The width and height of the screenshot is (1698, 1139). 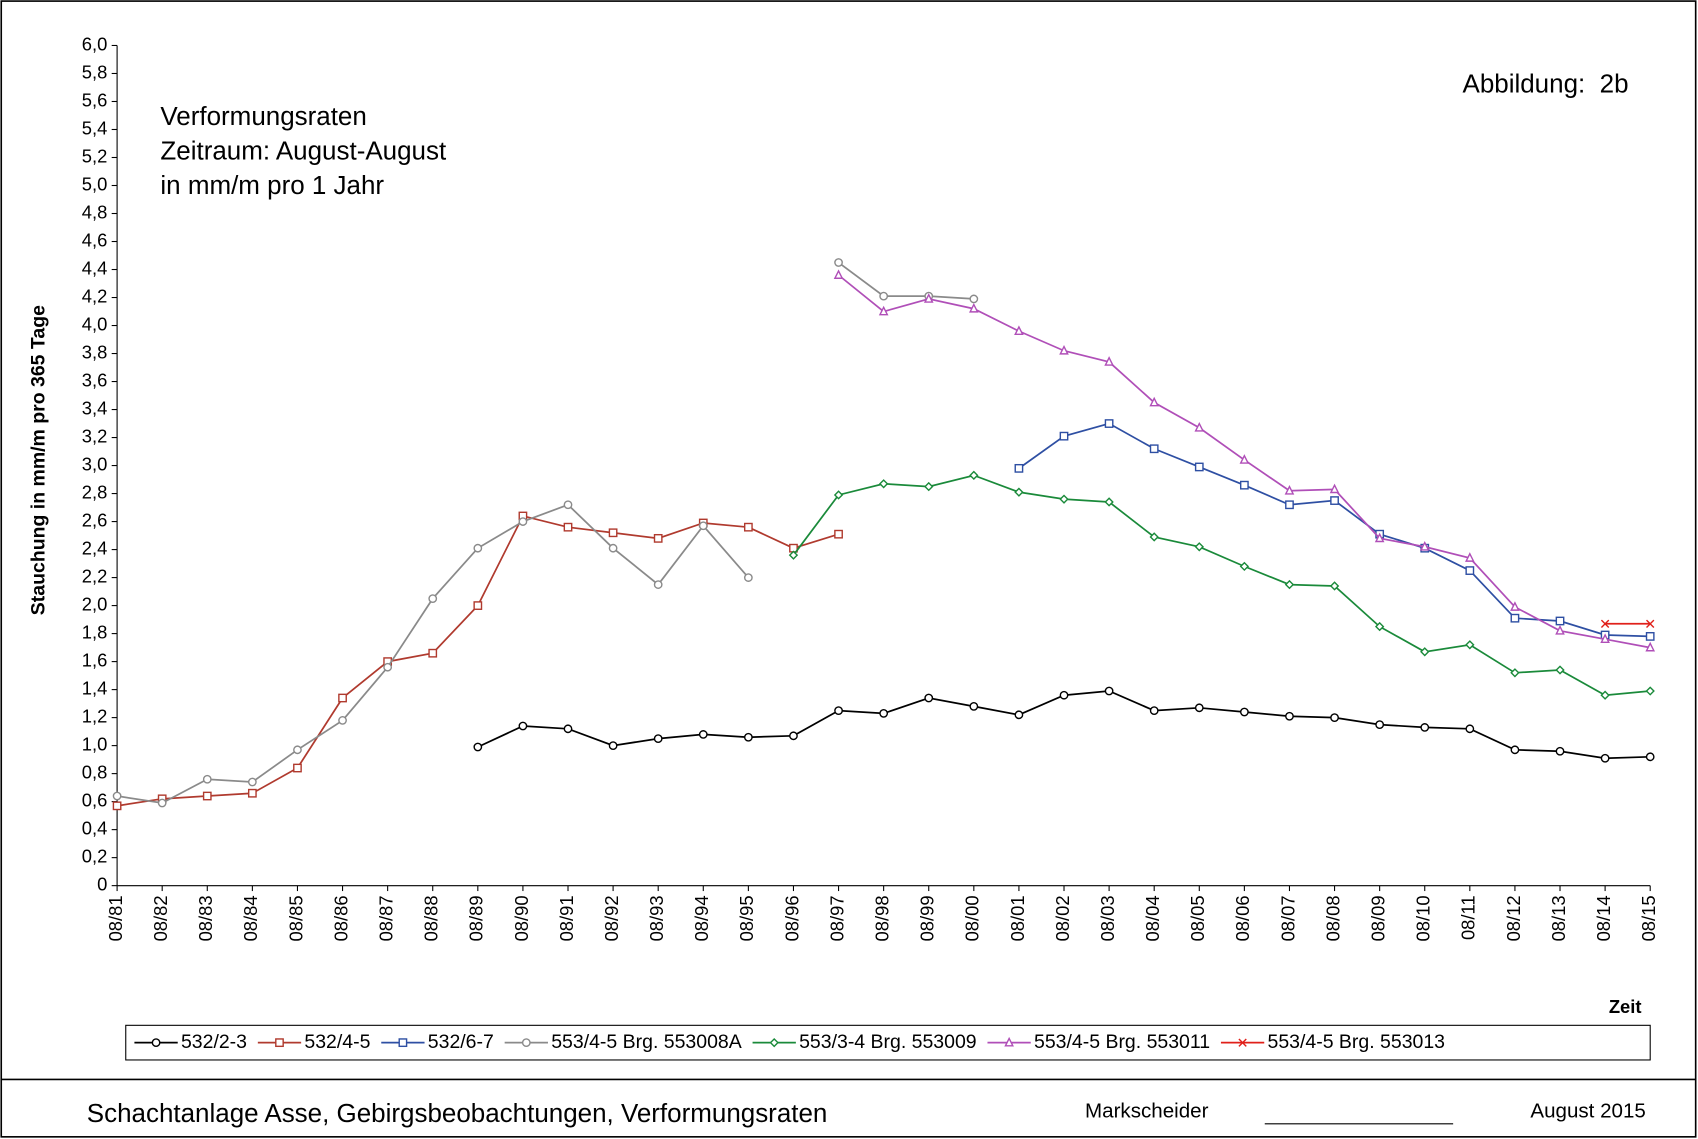 What do you see at coordinates (1197, 918) in the screenshot?
I see `x-tick-label: 08/05` at bounding box center [1197, 918].